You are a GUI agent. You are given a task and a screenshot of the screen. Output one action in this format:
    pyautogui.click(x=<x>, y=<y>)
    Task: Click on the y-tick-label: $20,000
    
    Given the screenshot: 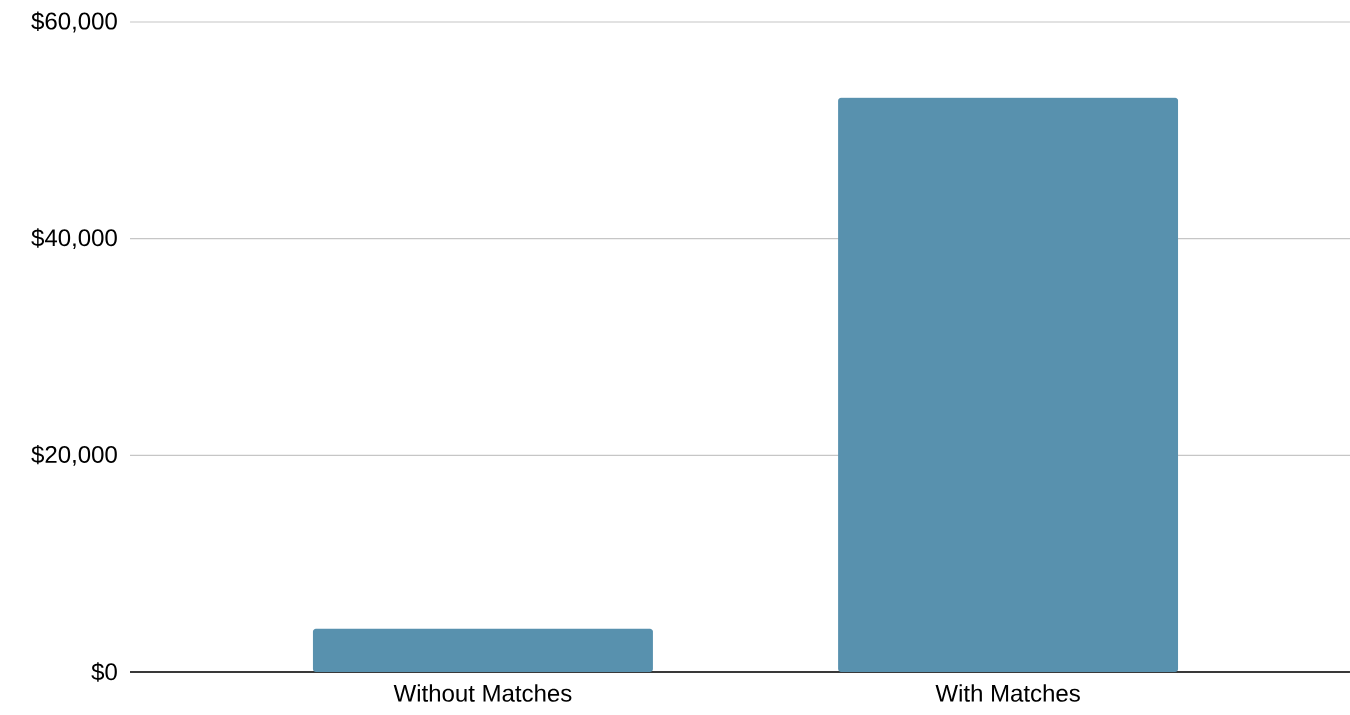 What is the action you would take?
    pyautogui.click(x=74, y=455)
    